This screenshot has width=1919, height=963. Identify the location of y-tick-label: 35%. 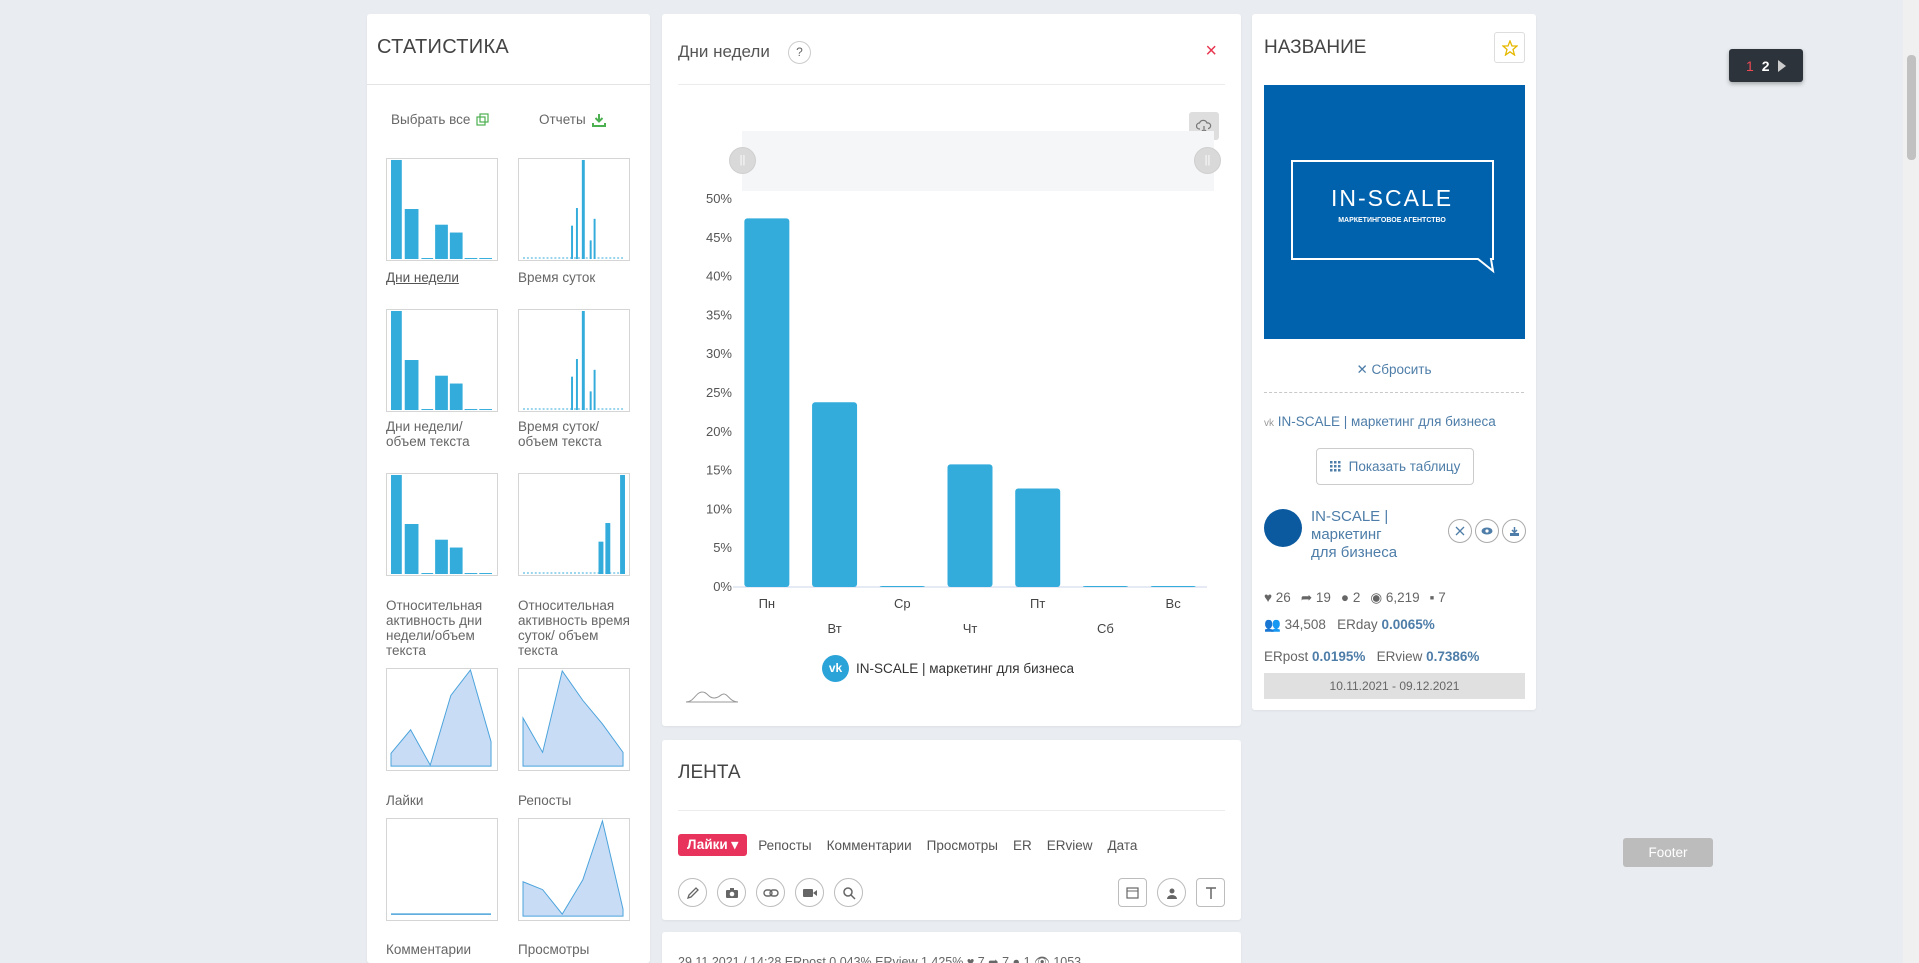
(719, 314).